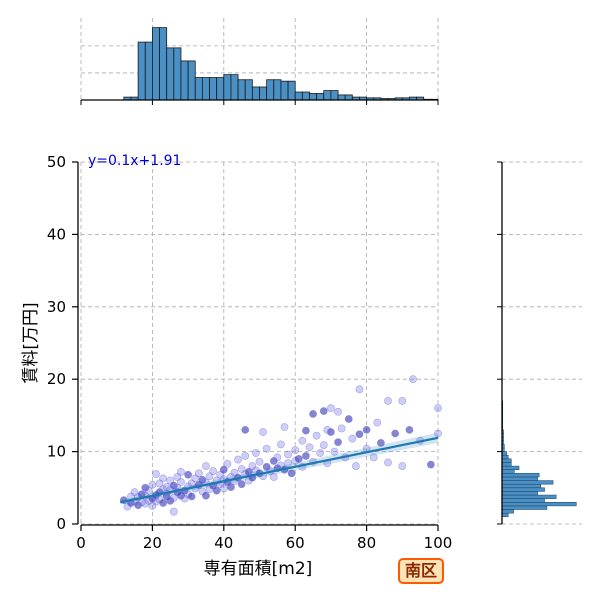 This screenshot has width=600, height=600. Describe the element at coordinates (258, 569) in the screenshot. I see `x-axis-title: 専有面積[m2]` at that location.